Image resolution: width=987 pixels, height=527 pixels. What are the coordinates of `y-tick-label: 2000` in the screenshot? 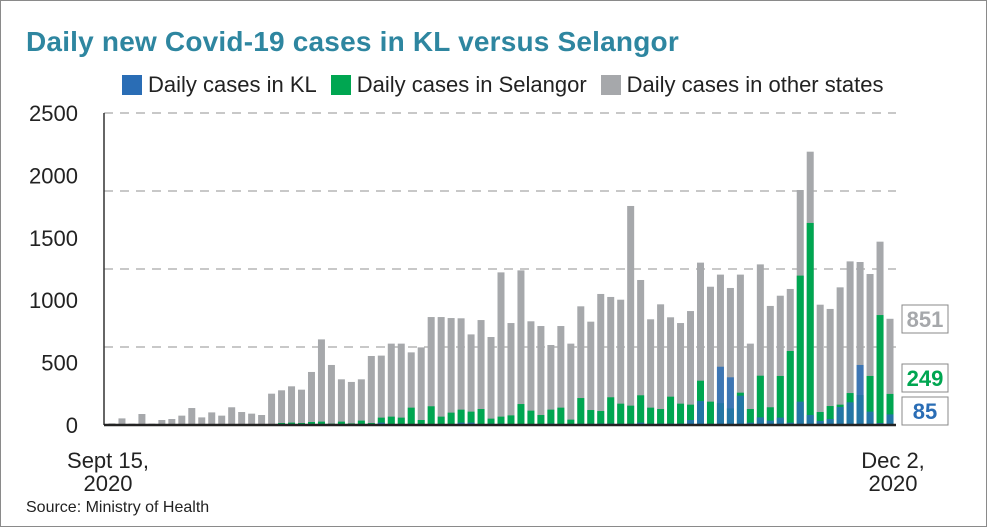 It's located at (53, 175).